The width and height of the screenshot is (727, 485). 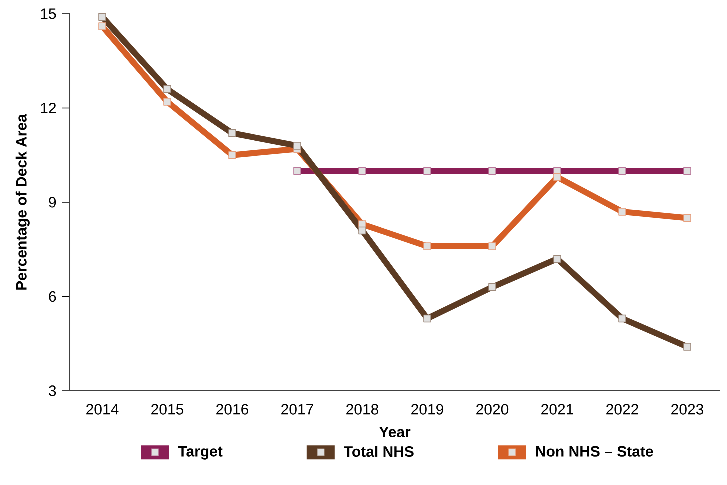 What do you see at coordinates (48, 14) in the screenshot?
I see `y-tick-label: 15` at bounding box center [48, 14].